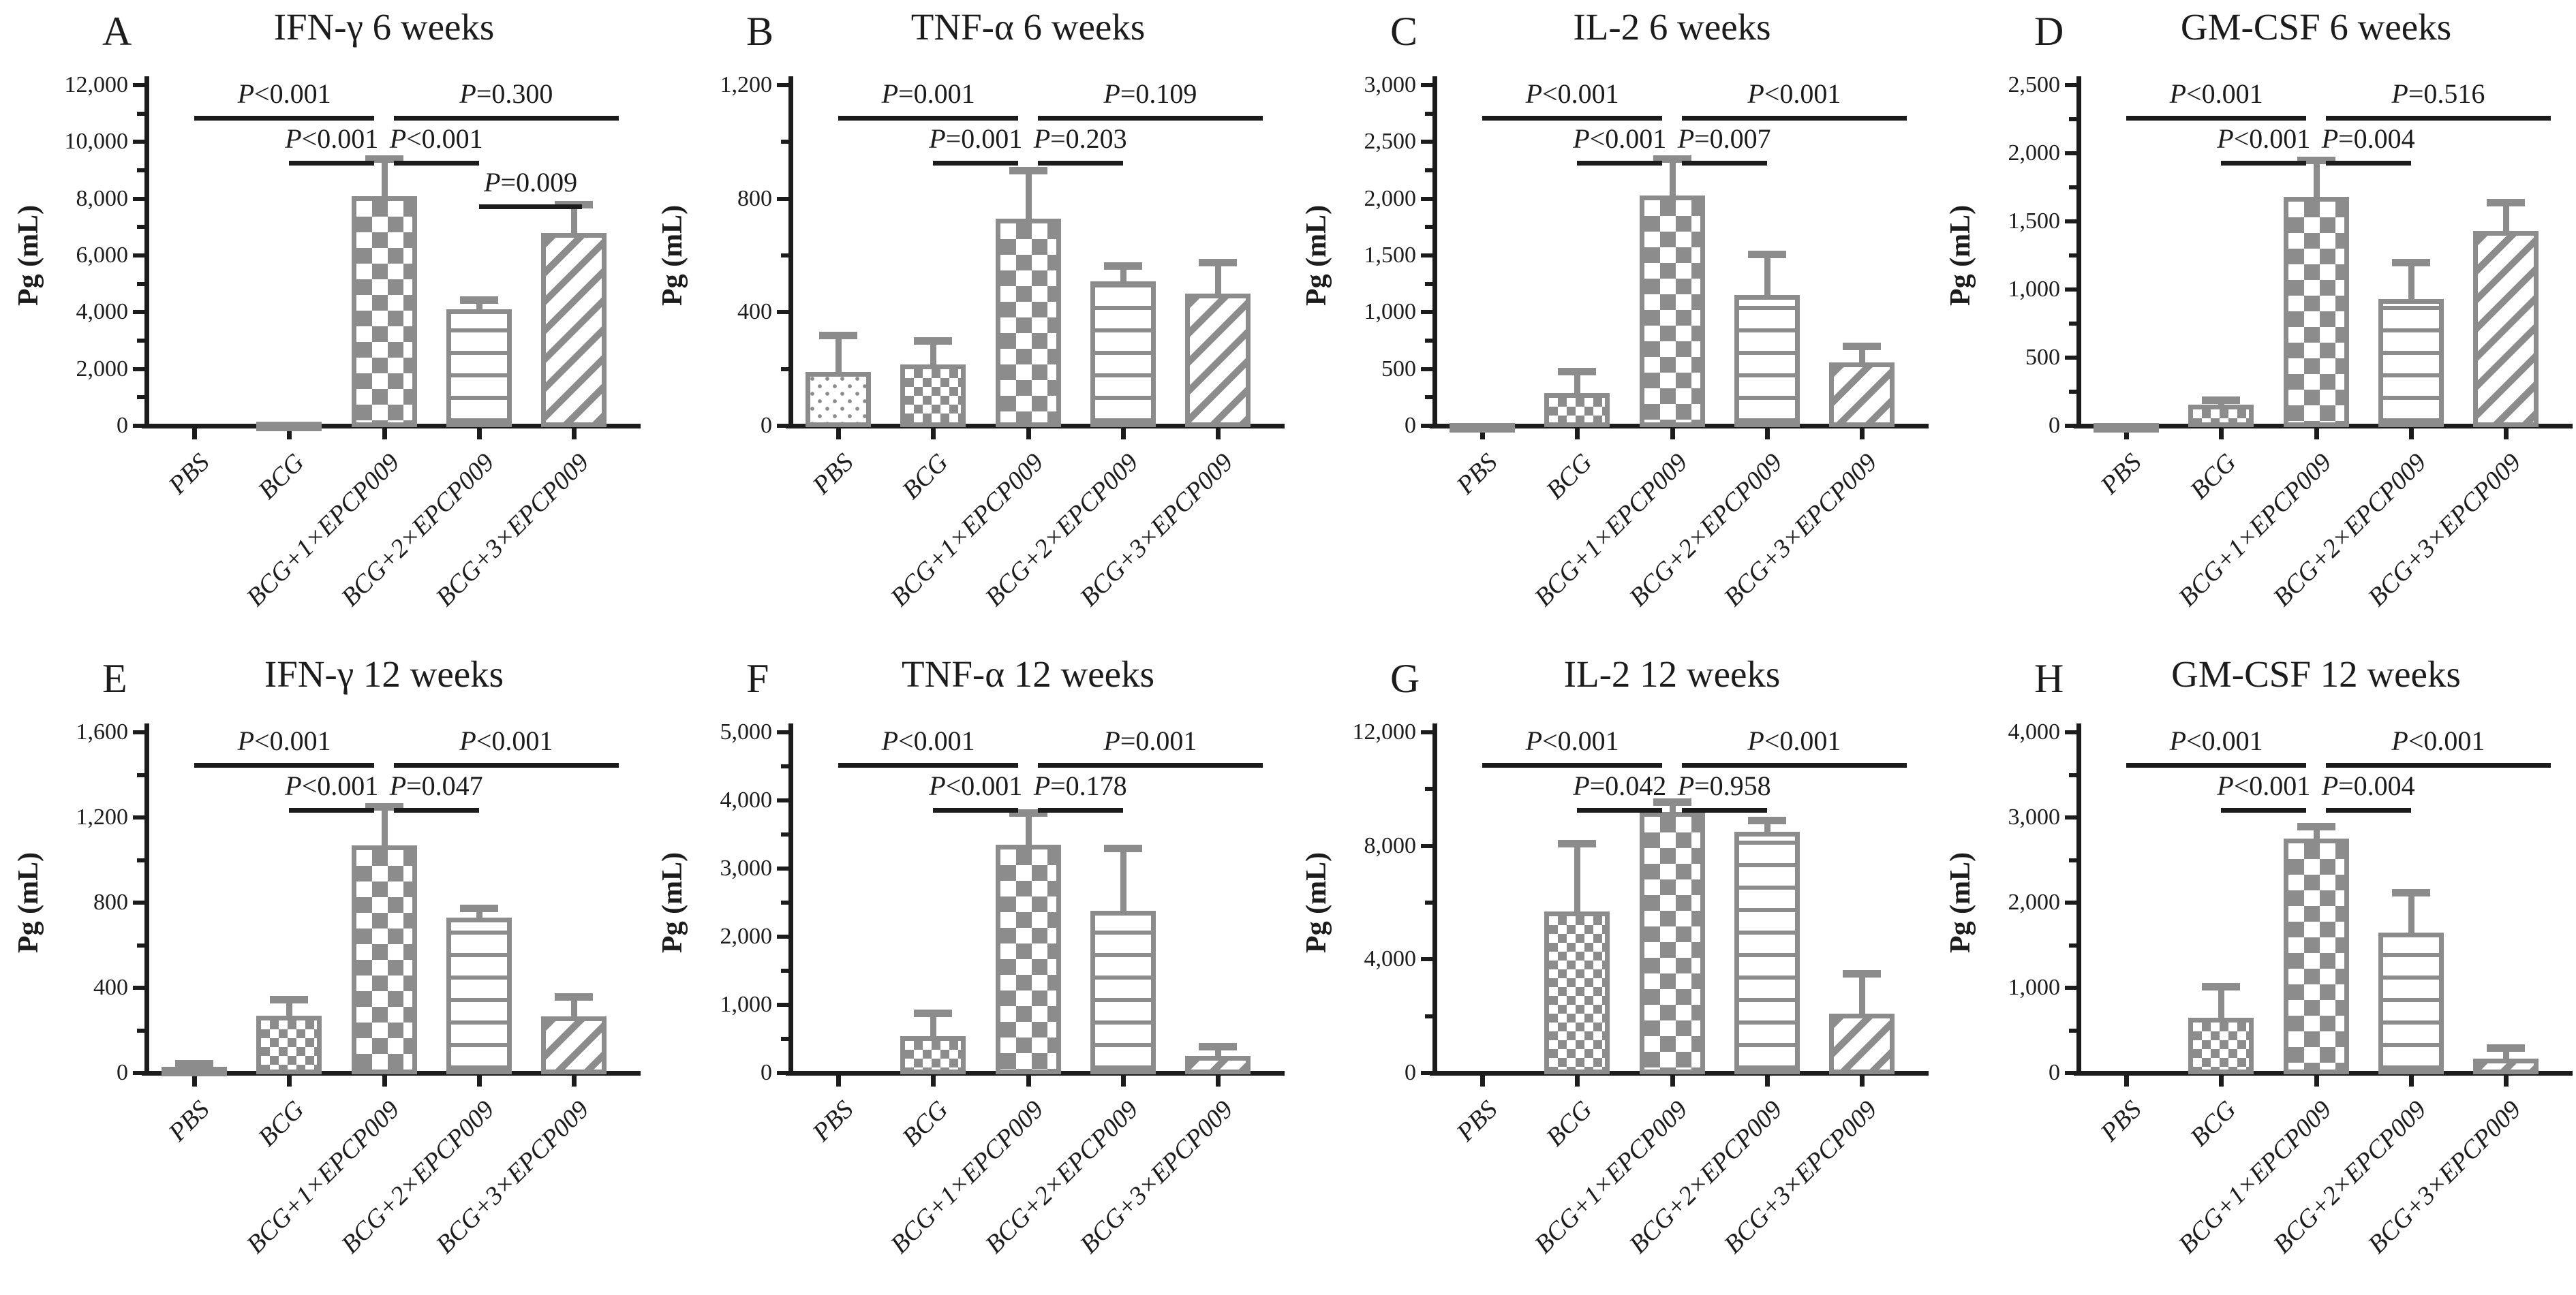 Image resolution: width=2576 pixels, height=1295 pixels. Describe the element at coordinates (114, 678) in the screenshot. I see `panel-letter: E` at that location.